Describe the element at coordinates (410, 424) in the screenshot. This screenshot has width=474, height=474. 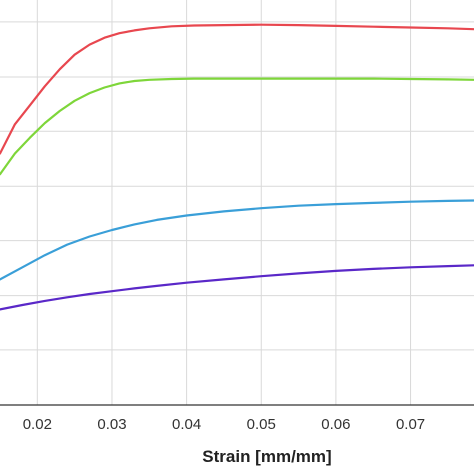
I see `x-tick-label: 0.07` at that location.